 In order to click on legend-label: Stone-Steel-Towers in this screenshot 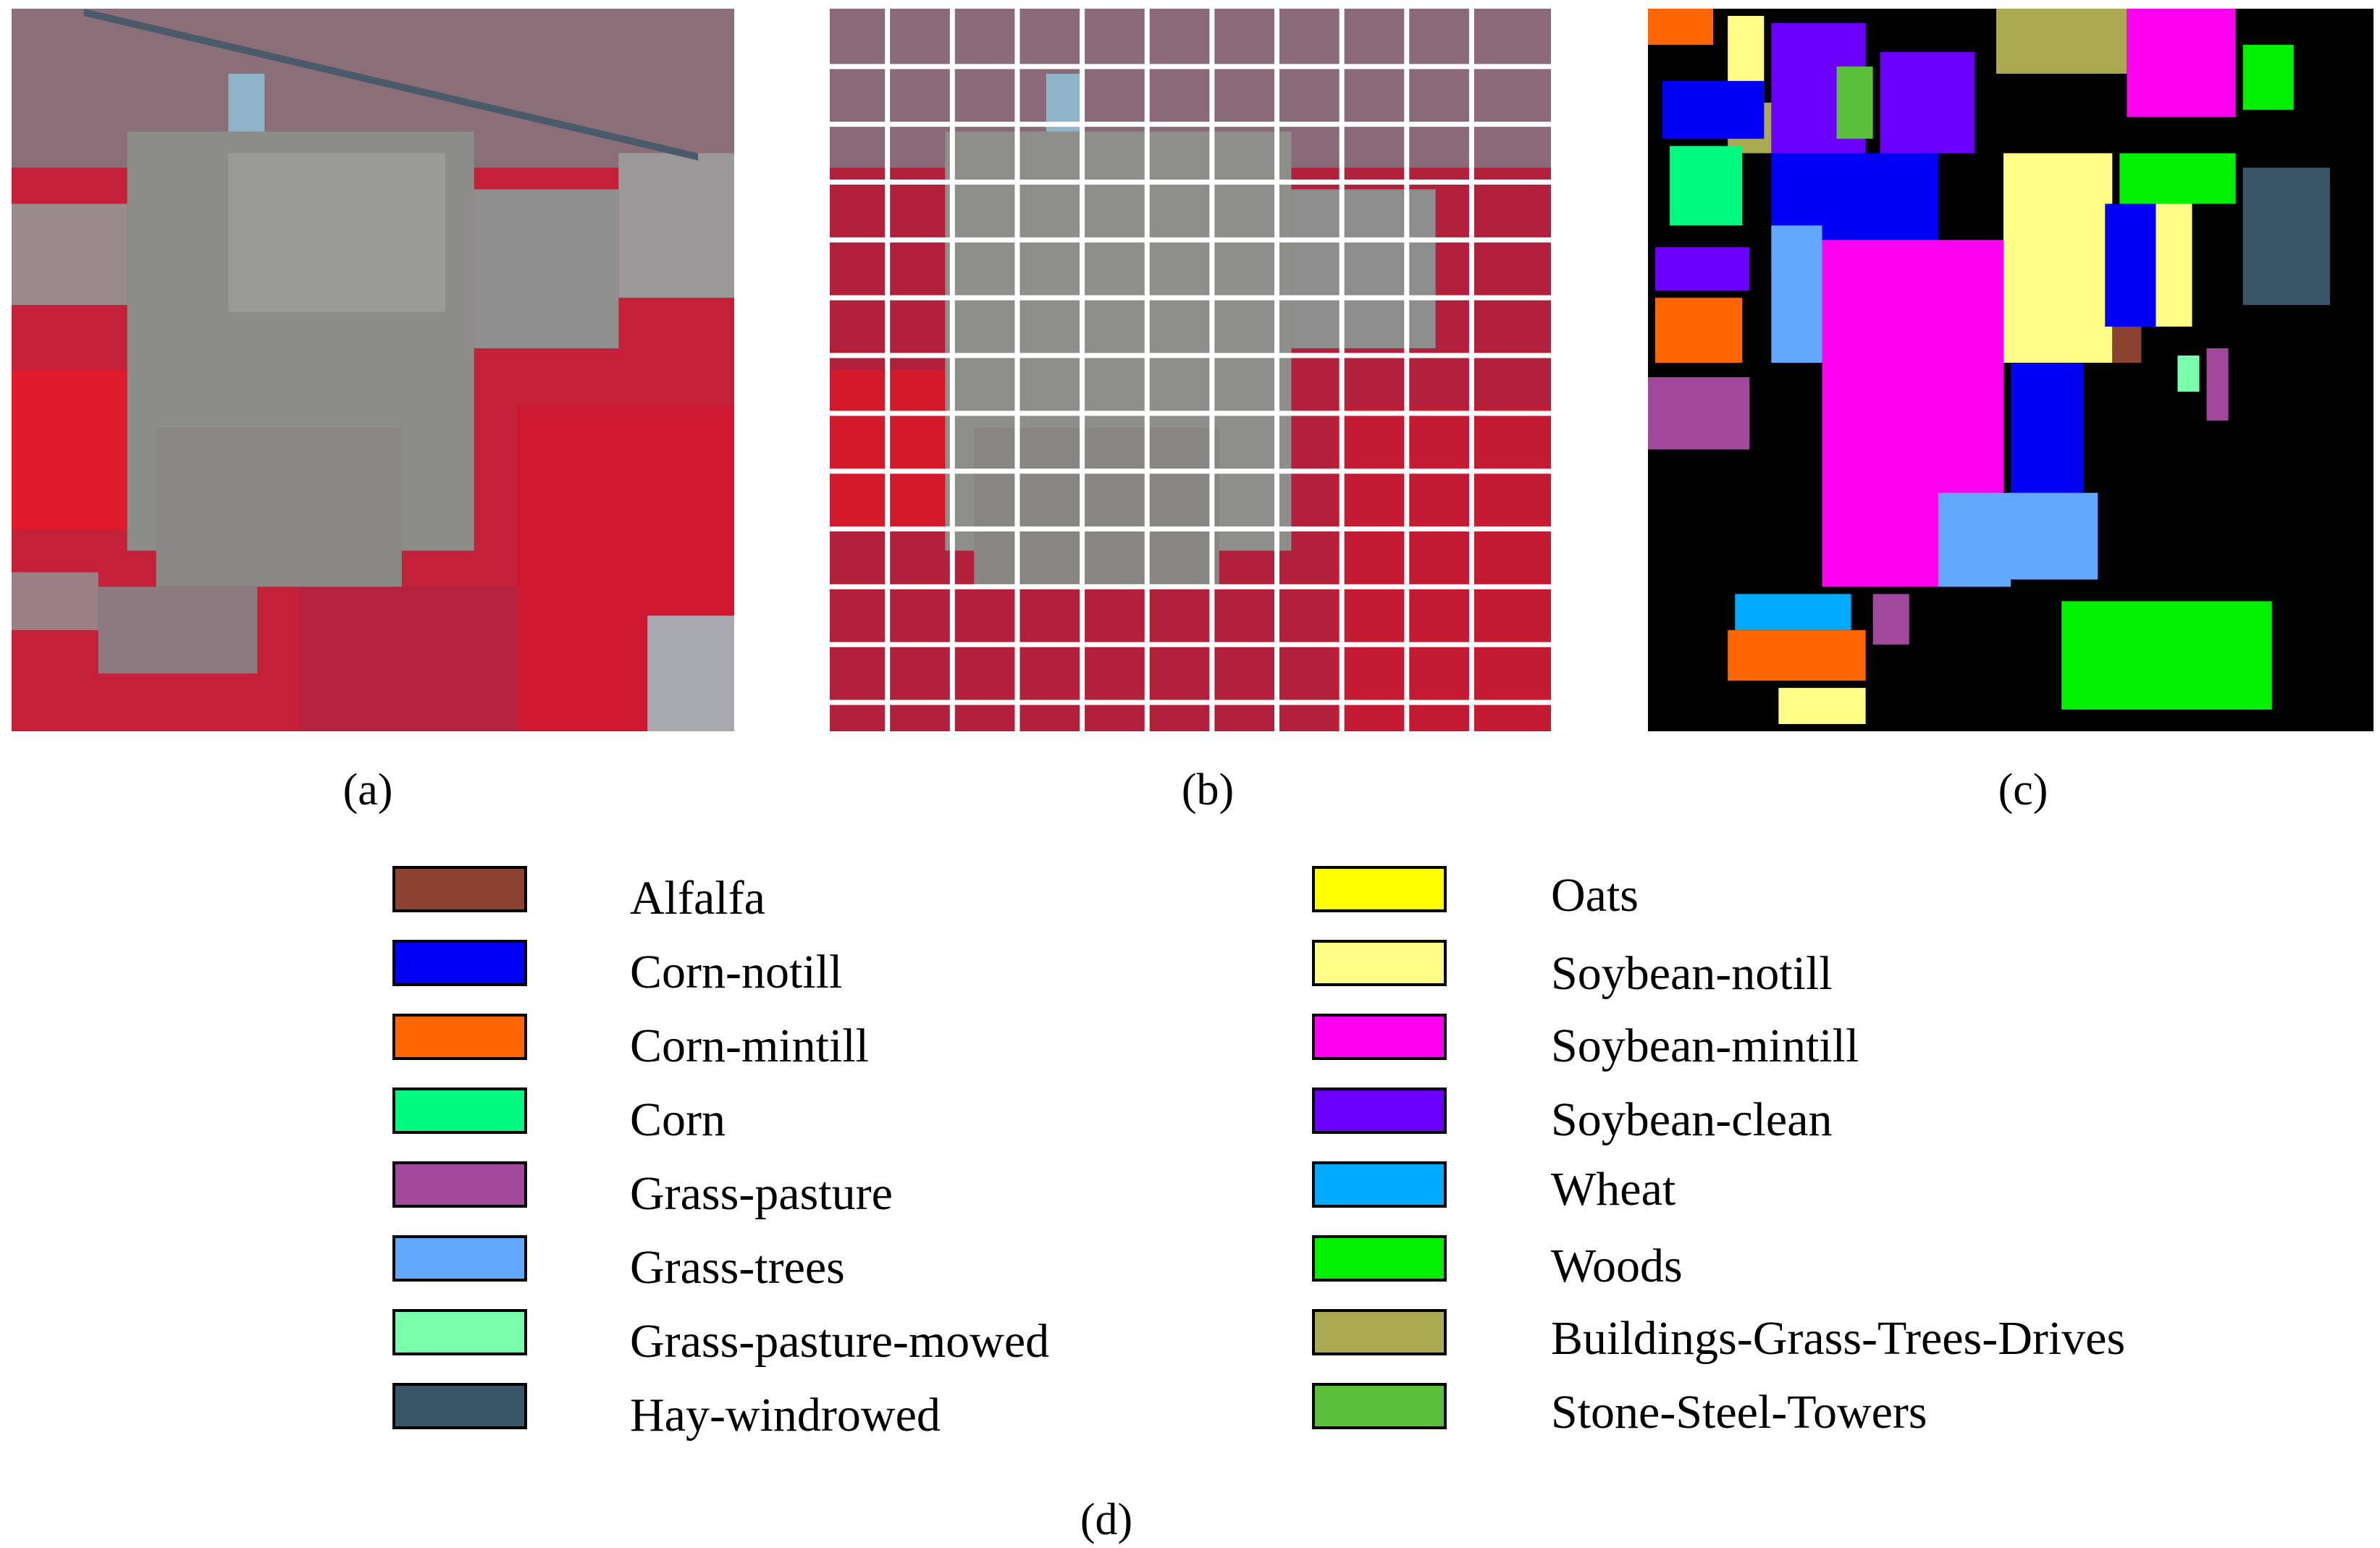, I will do `click(1739, 1412)`.